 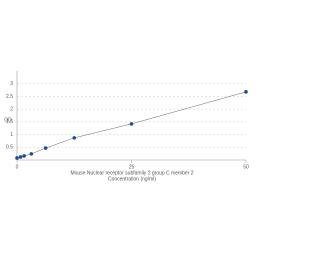 I want to click on y-tick-label: 2.5, so click(x=9, y=97).